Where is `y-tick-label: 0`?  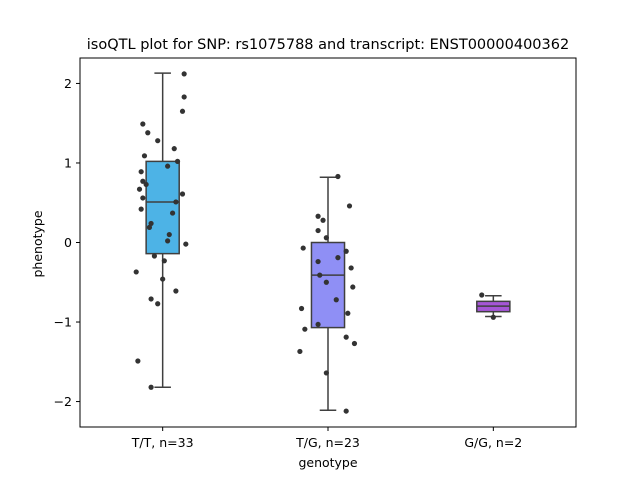 y-tick-label: 0 is located at coordinates (68, 242).